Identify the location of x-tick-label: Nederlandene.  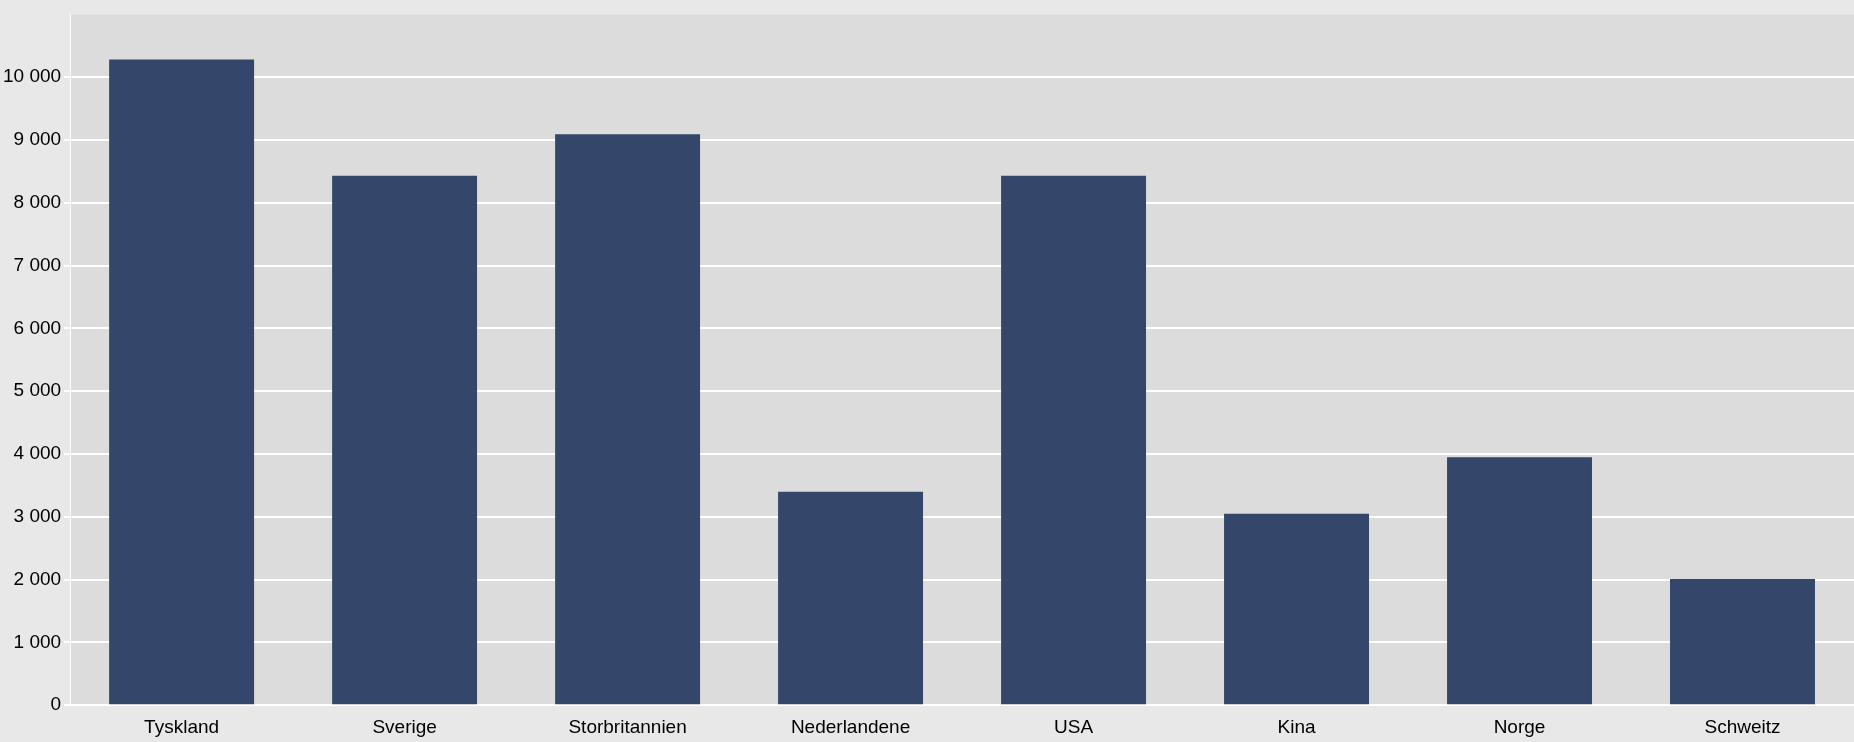
(850, 726).